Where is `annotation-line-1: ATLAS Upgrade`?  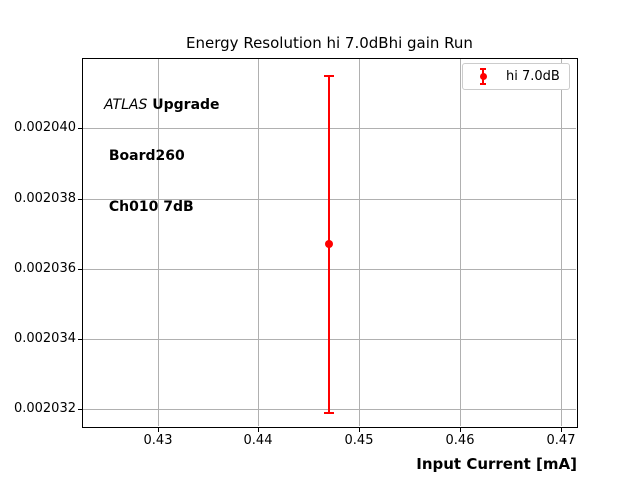 annotation-line-1: ATLAS Upgrade is located at coordinates (162, 105).